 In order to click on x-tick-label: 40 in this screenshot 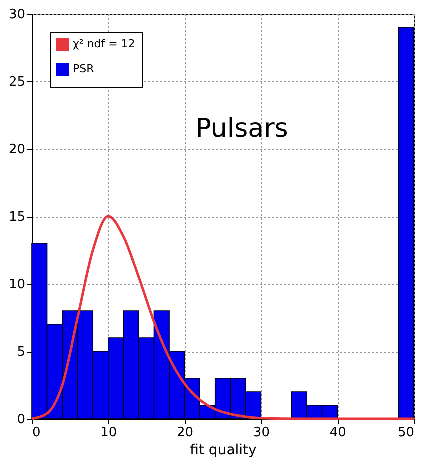, I will do `click(338, 433)`.